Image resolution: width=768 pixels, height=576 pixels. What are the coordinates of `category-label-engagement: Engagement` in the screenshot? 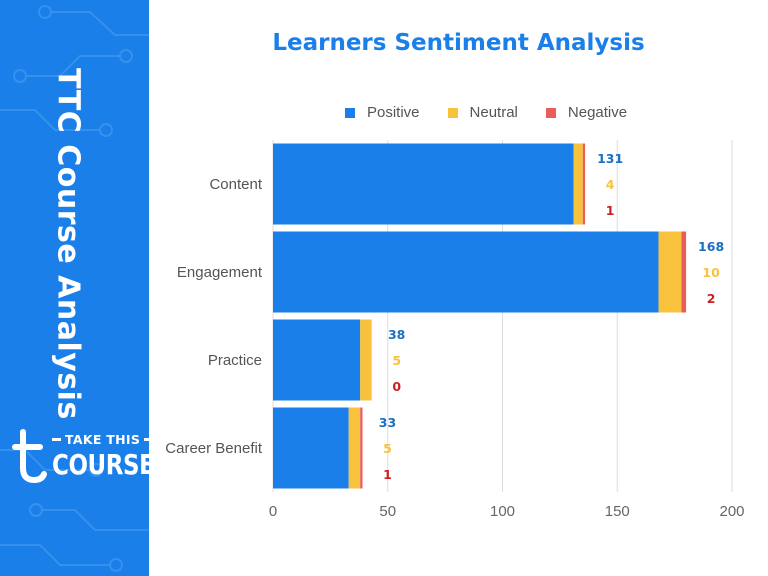 It's located at (220, 272).